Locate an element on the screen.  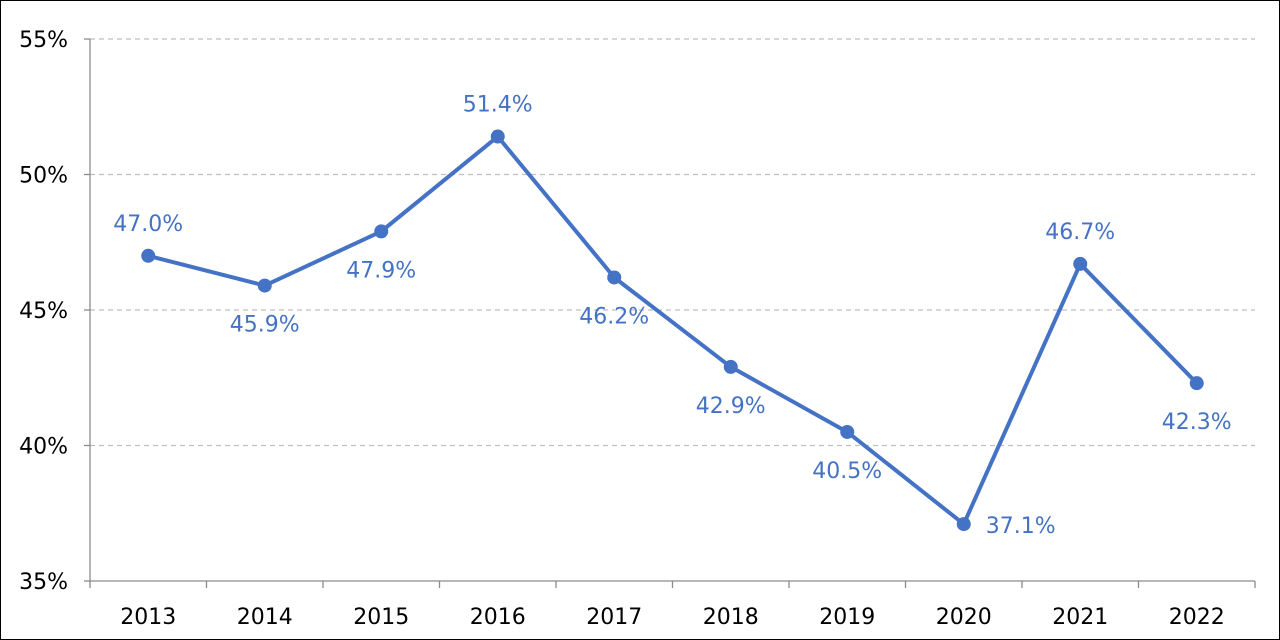
x-tick-label: 2022 is located at coordinates (1197, 617).